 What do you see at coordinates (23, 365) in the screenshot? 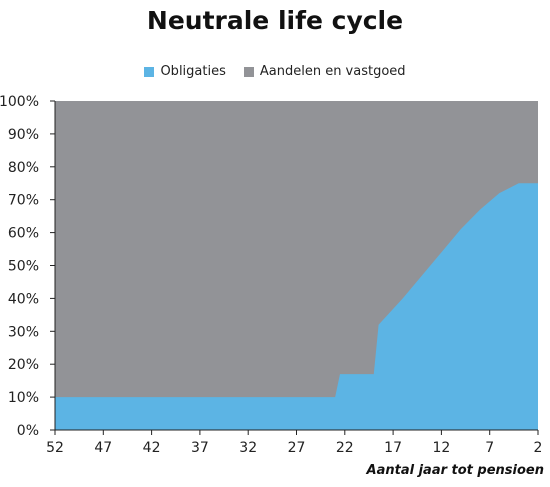
I see `y-tick-label: 20%` at bounding box center [23, 365].